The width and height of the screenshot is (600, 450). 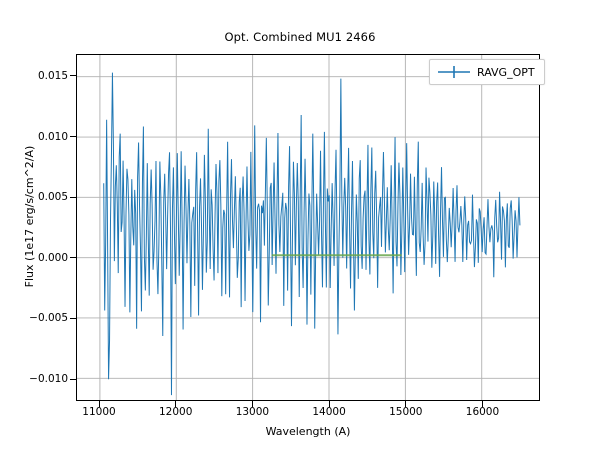 What do you see at coordinates (52, 197) in the screenshot?
I see `y-tick-label: 0.005` at bounding box center [52, 197].